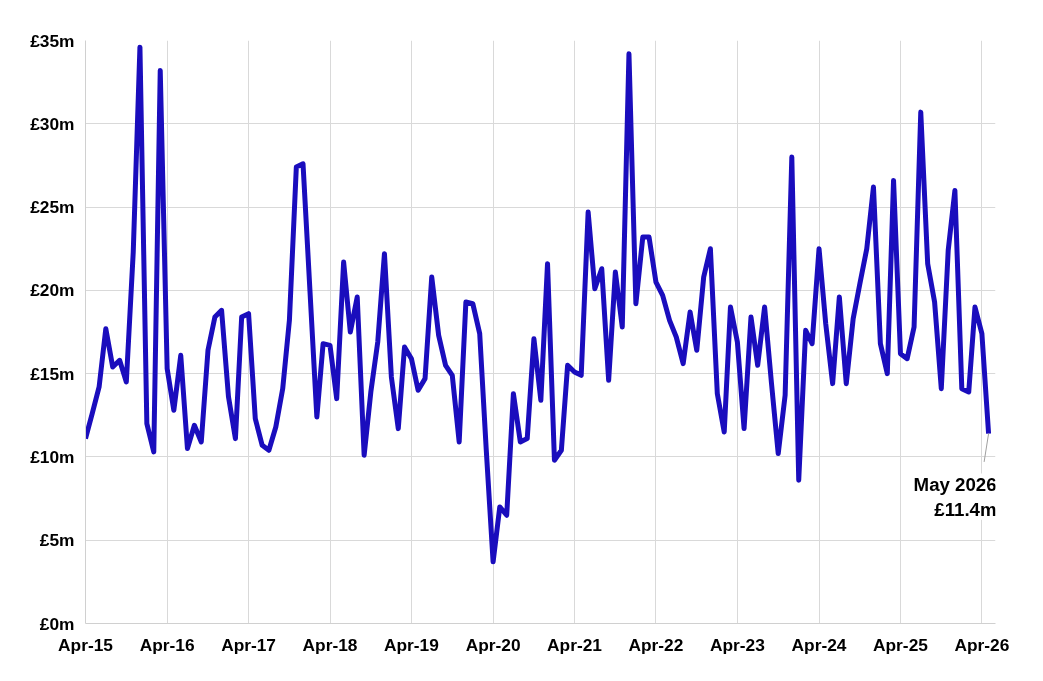  I want to click on y-tick-label: £20m, so click(52, 290).